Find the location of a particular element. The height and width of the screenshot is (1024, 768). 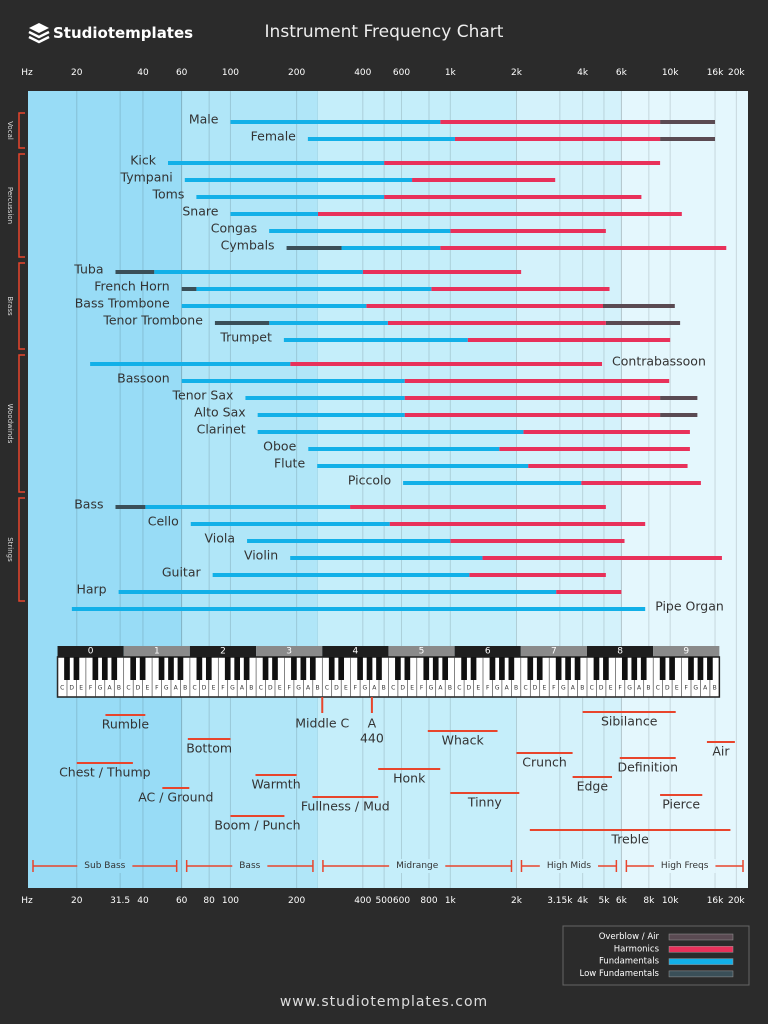

note-label: B is located at coordinates (715, 688).